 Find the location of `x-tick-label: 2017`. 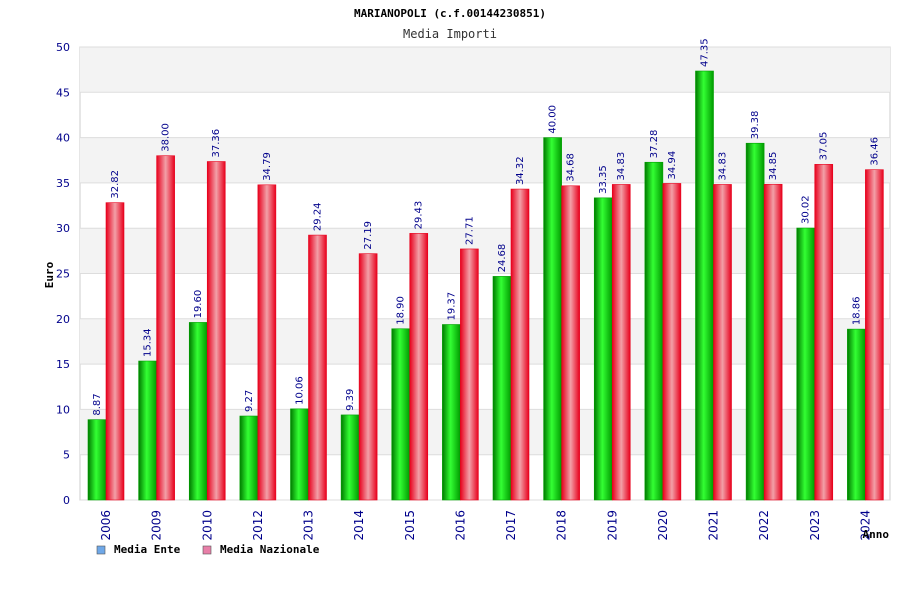

x-tick-label: 2017 is located at coordinates (511, 525).